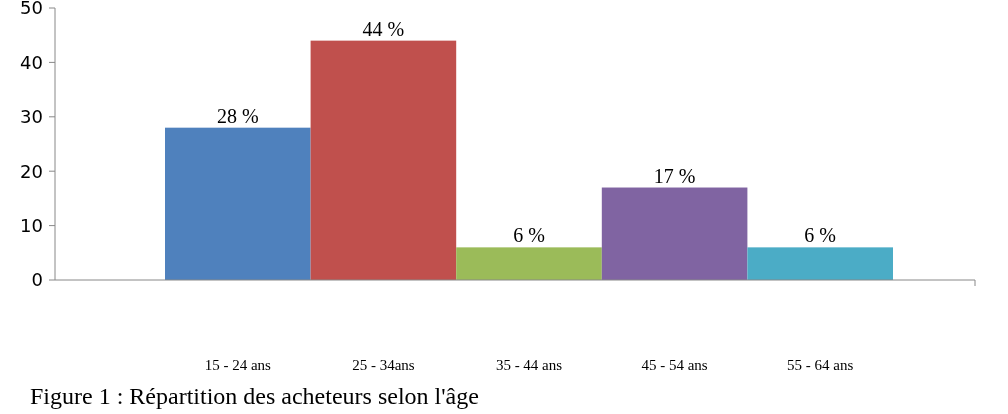  What do you see at coordinates (31, 225) in the screenshot?
I see `y-tick-label: 10` at bounding box center [31, 225].